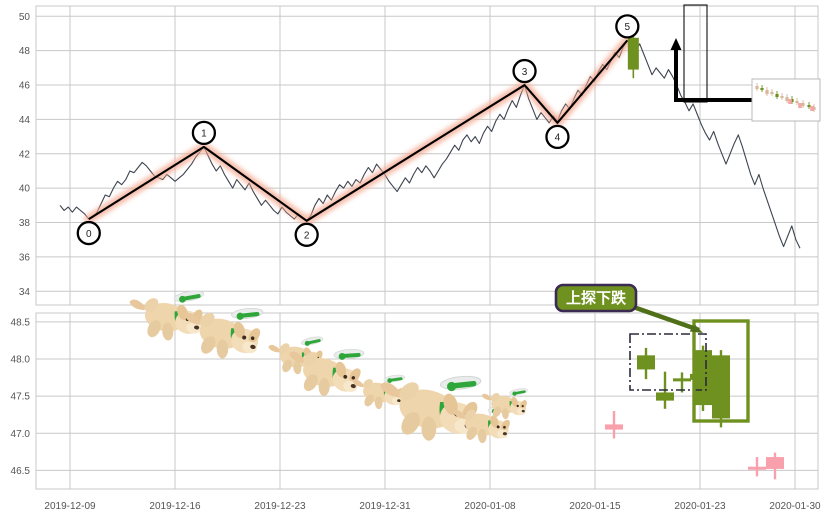 The width and height of the screenshot is (822, 520). I want to click on zigzag-marker: 0, so click(88, 233).